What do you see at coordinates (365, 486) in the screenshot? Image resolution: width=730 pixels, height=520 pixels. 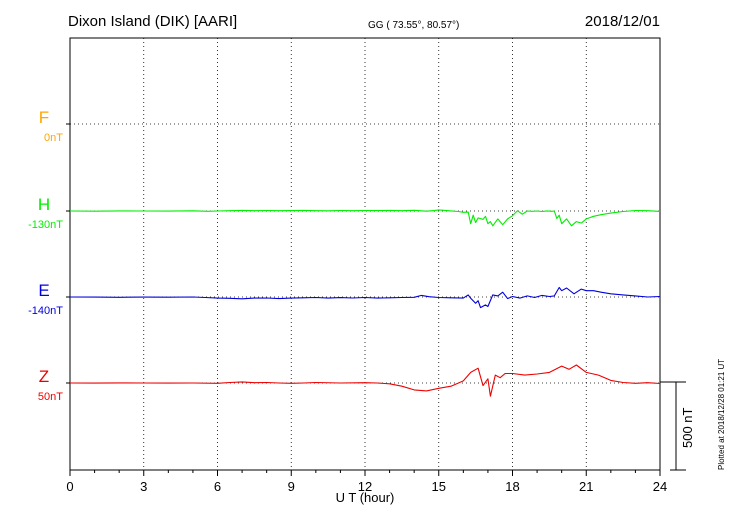 I see `x-tick-label-12: 12` at bounding box center [365, 486].